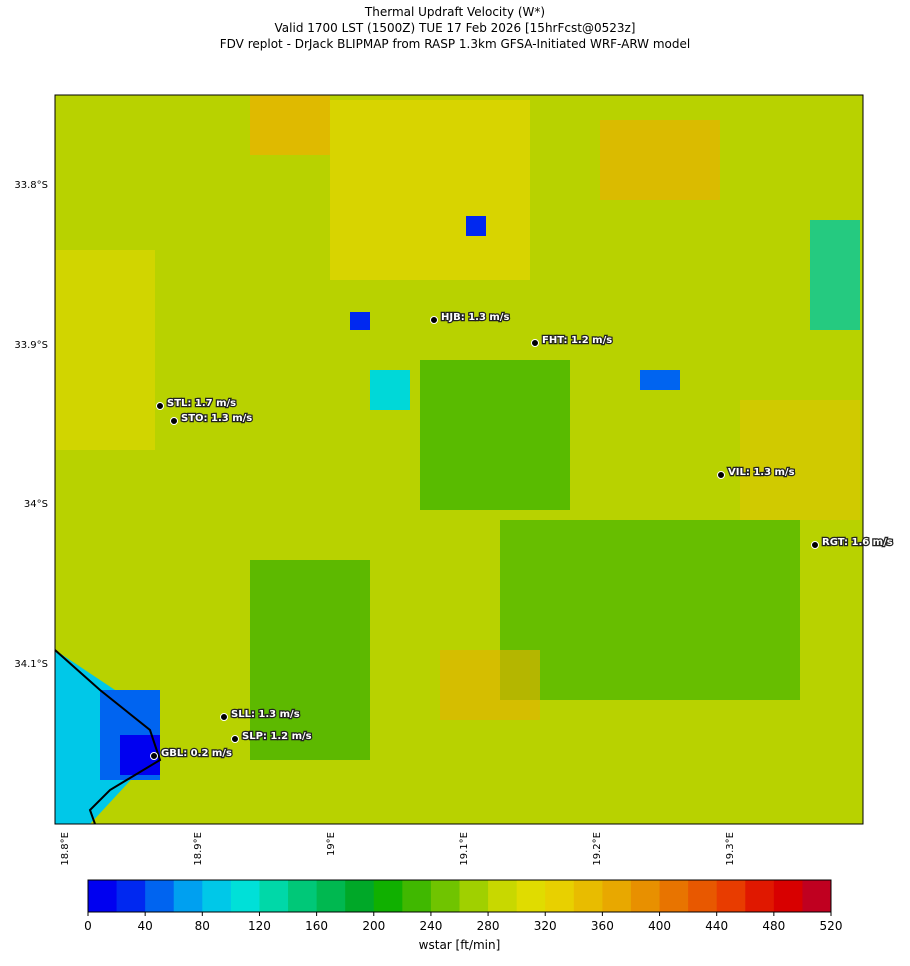 The image size is (910, 966). What do you see at coordinates (730, 849) in the screenshot?
I see `lon-tick-label: 19.3°E` at bounding box center [730, 849].